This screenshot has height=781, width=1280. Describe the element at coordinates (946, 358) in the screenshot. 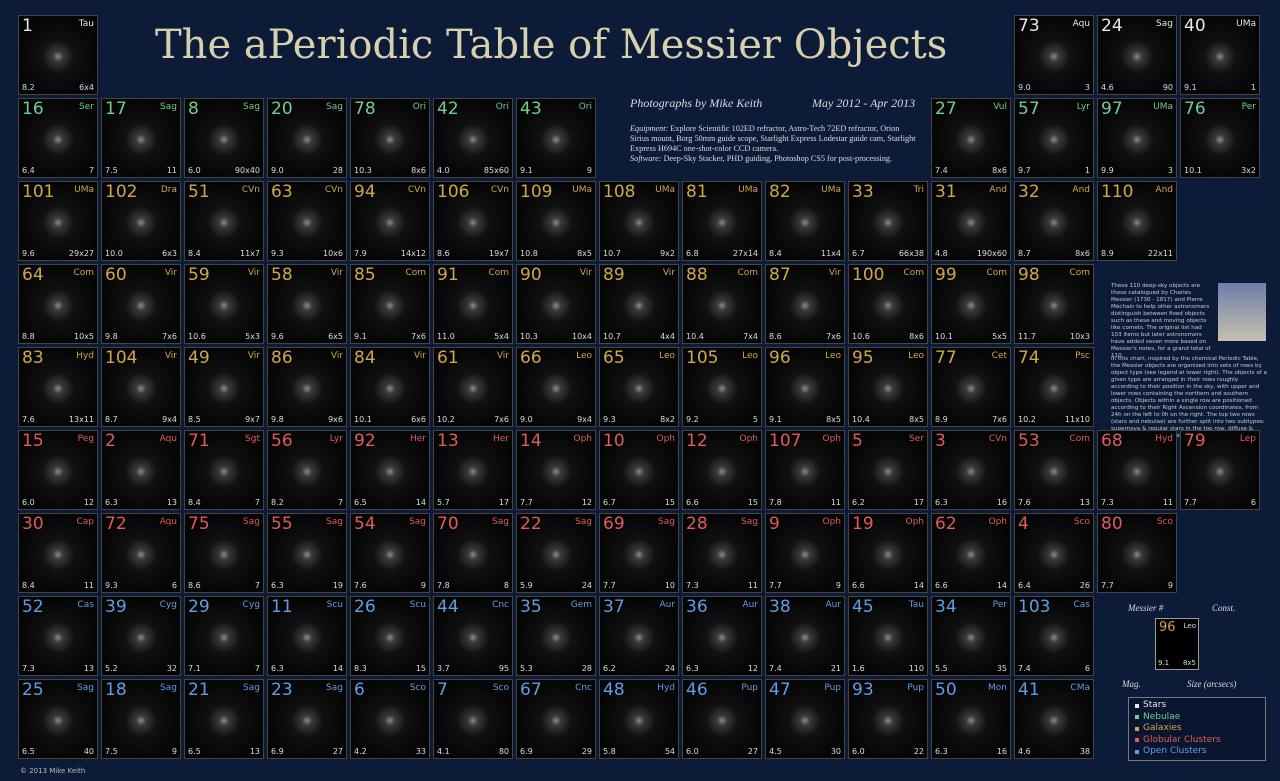

I see `messier-number: 77` at that location.